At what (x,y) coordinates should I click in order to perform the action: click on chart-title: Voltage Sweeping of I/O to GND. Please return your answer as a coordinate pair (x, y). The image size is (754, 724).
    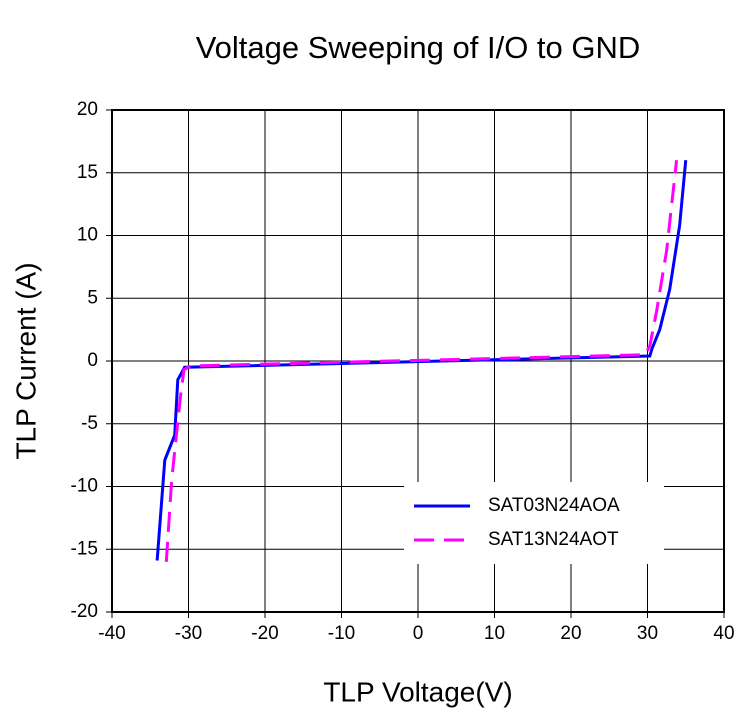
    Looking at the image, I should click on (418, 47).